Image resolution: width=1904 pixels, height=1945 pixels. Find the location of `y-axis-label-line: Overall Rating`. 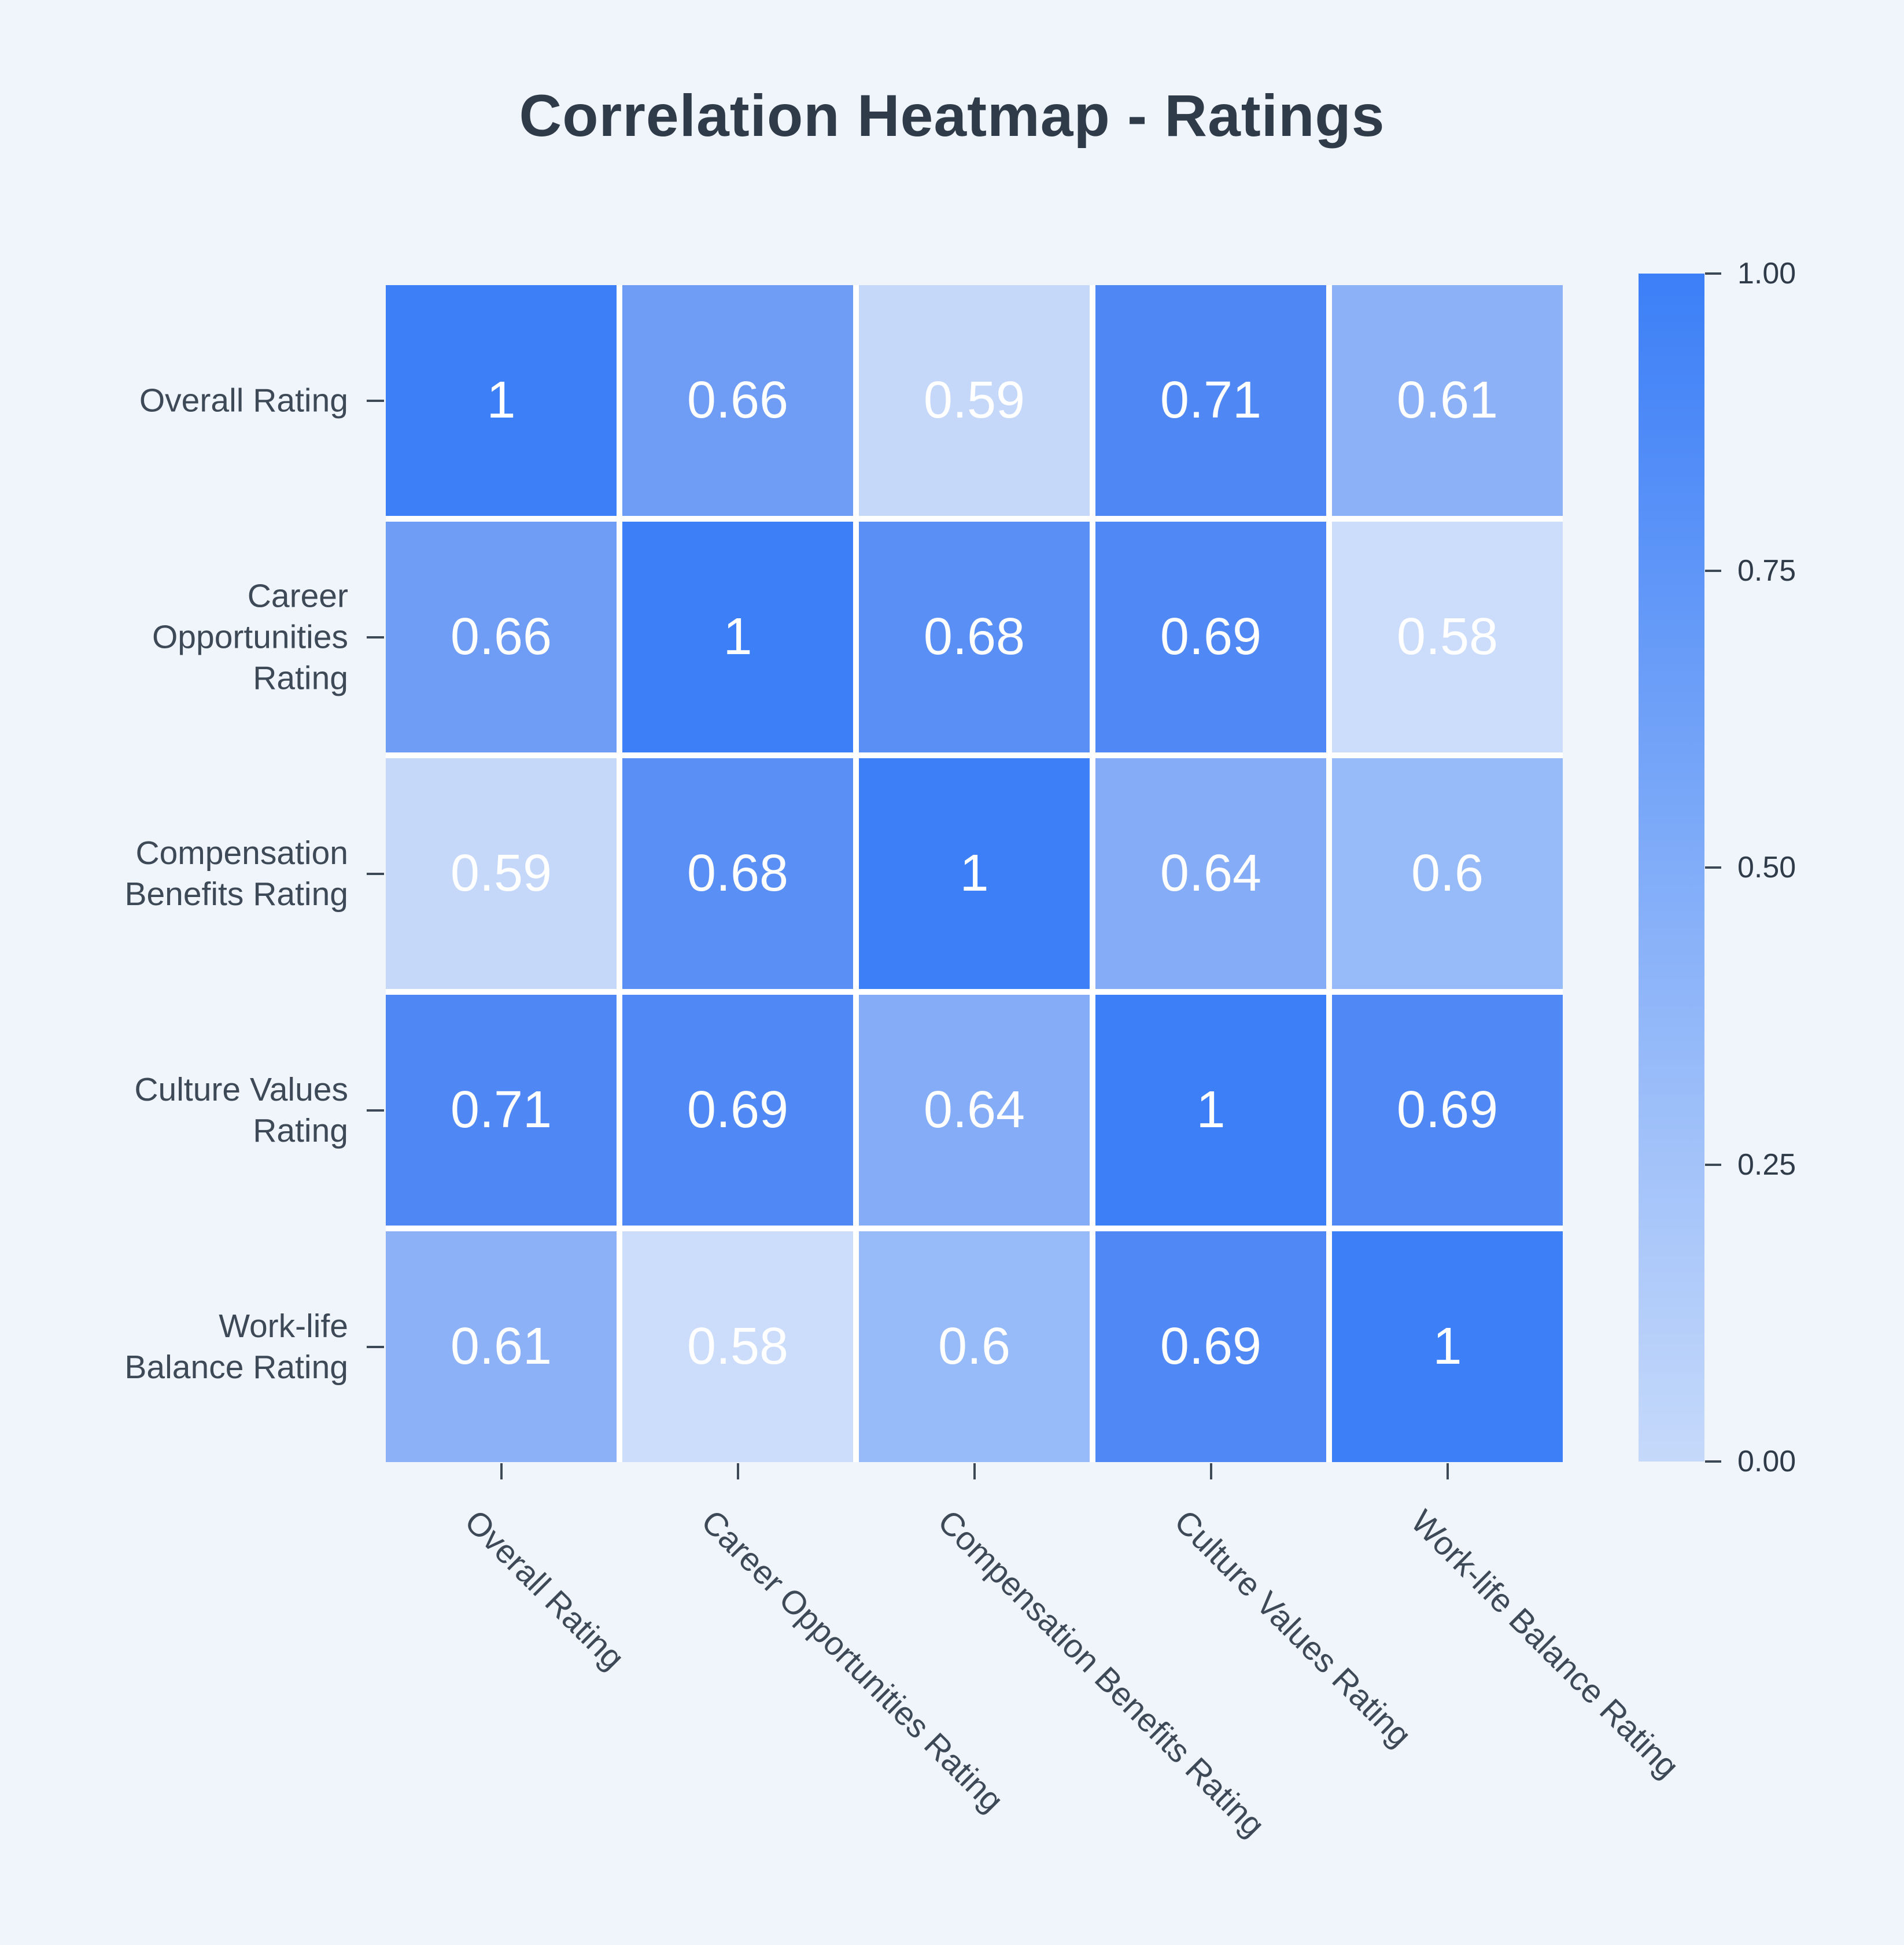

y-axis-label-line: Overall Rating is located at coordinates (243, 401).